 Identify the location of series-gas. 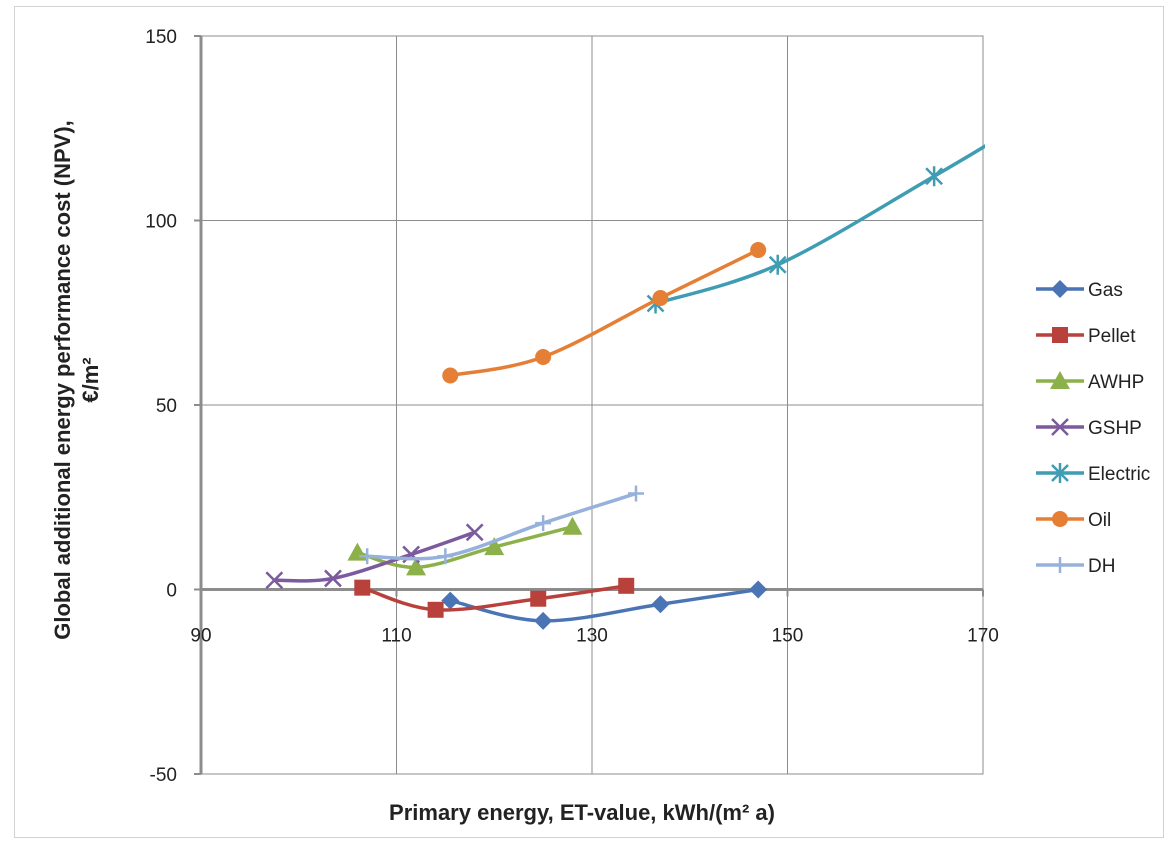
(604, 605).